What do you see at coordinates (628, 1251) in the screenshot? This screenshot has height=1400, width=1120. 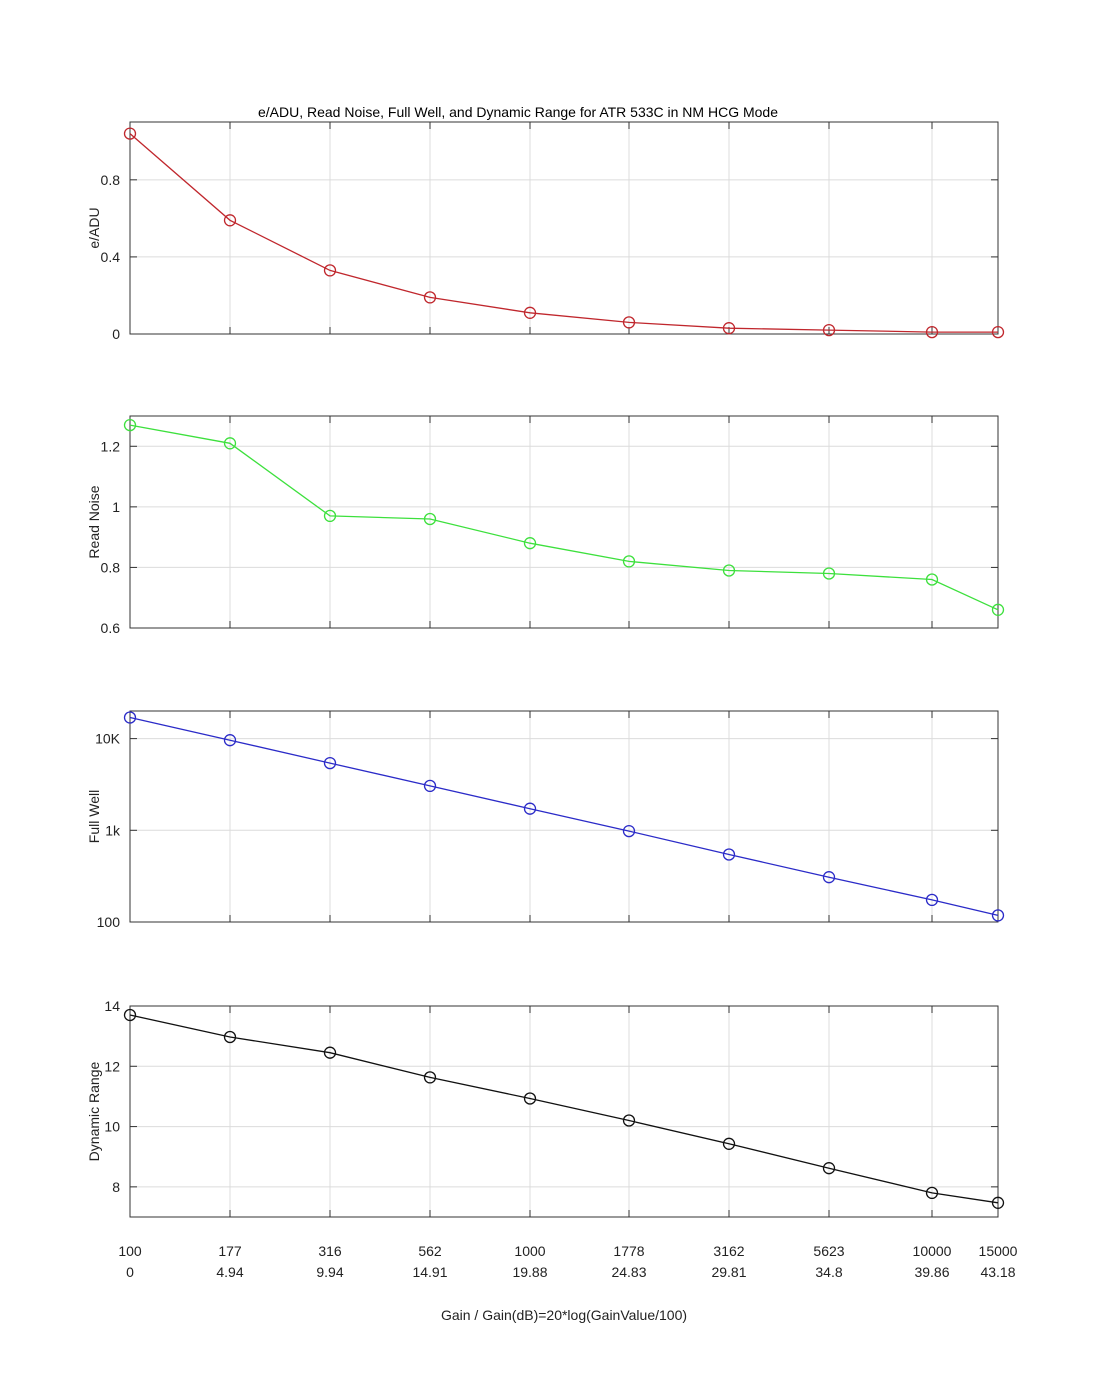 I see `x-tick-label-gain: 1778` at bounding box center [628, 1251].